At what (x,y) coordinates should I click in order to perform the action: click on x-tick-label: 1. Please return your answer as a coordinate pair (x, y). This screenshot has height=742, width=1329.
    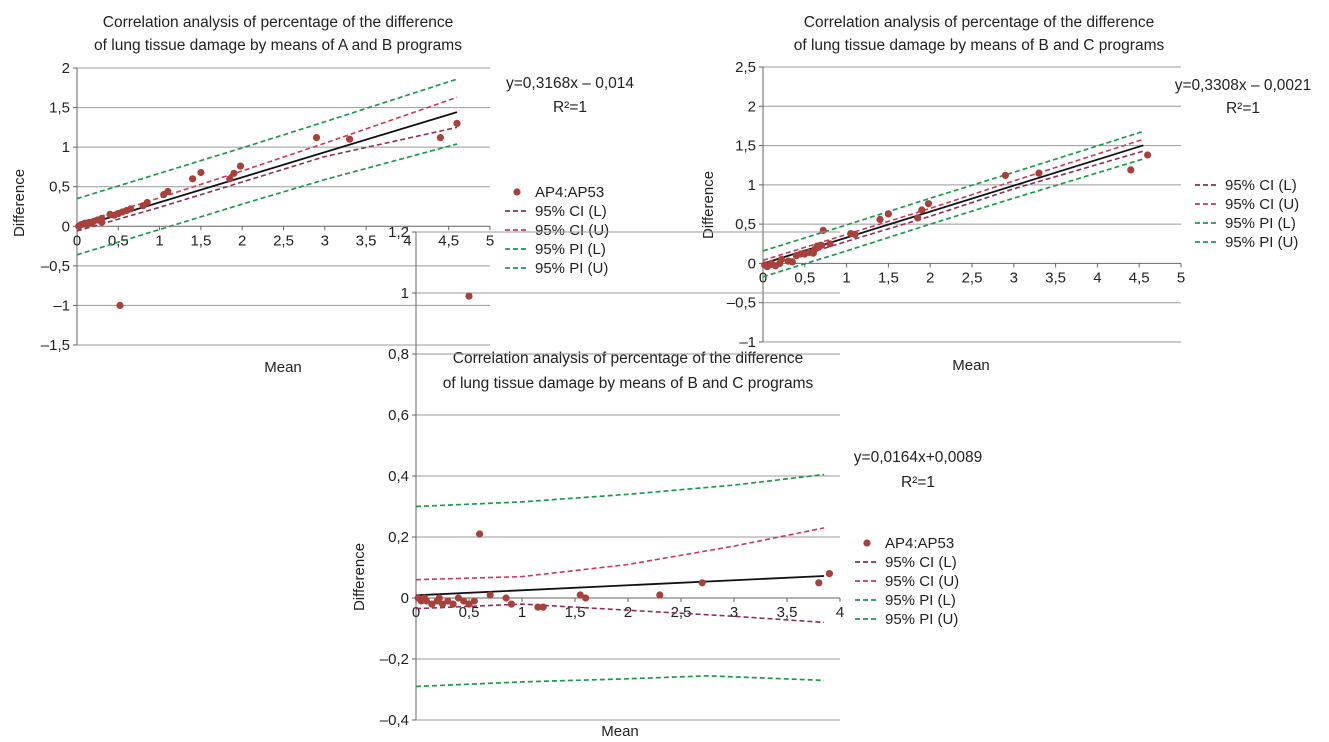
    Looking at the image, I should click on (522, 612).